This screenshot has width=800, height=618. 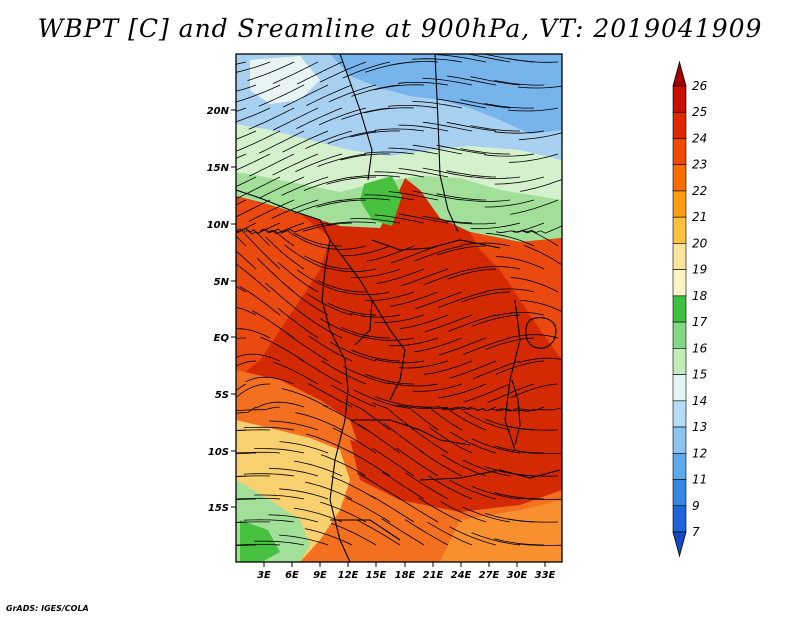 What do you see at coordinates (264, 575) in the screenshot?
I see `lon-label: 3E` at bounding box center [264, 575].